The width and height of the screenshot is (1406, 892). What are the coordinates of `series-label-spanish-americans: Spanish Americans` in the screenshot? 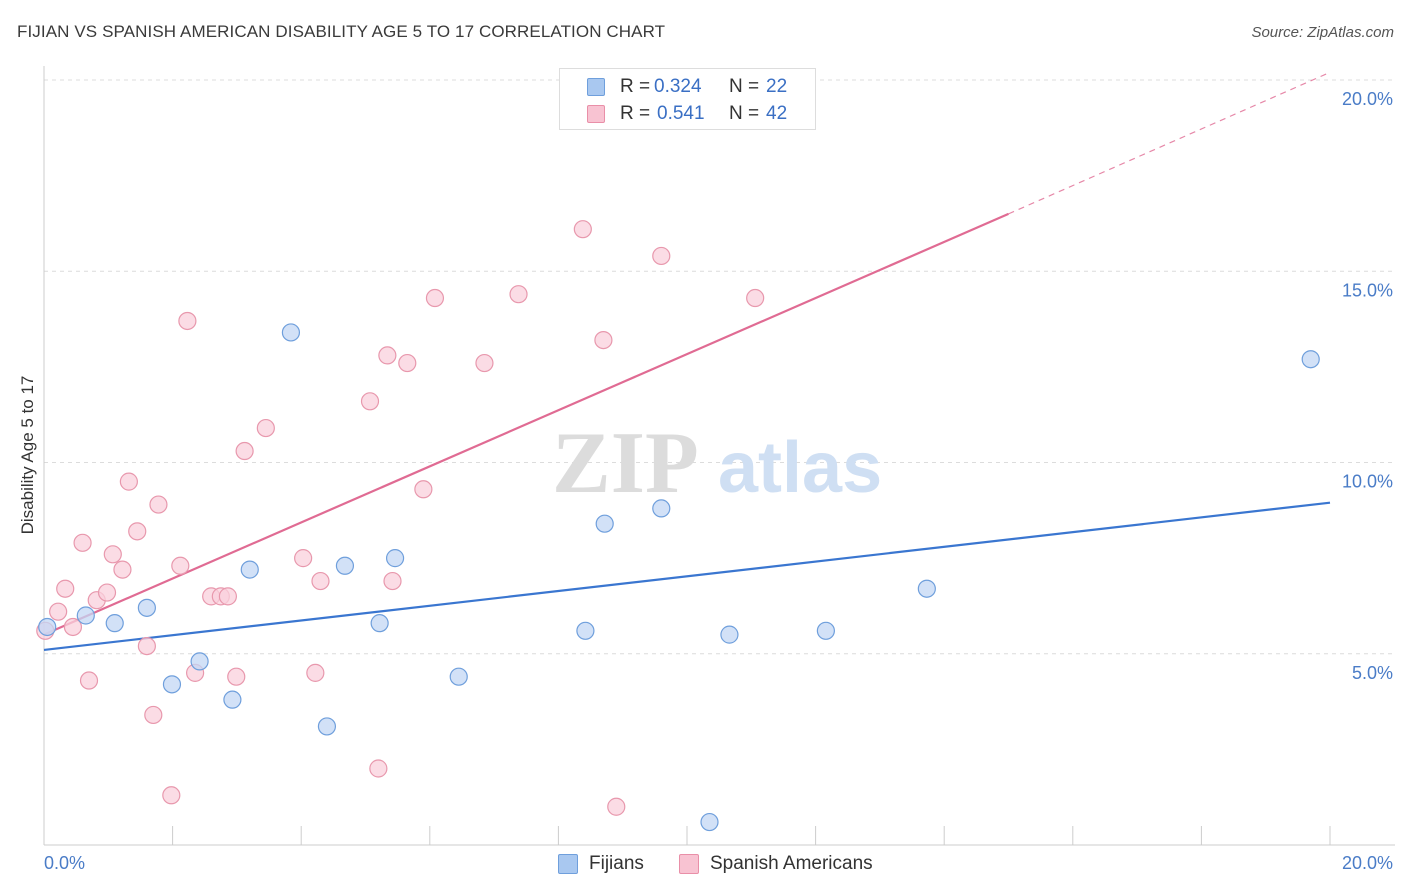 It's located at (791, 863).